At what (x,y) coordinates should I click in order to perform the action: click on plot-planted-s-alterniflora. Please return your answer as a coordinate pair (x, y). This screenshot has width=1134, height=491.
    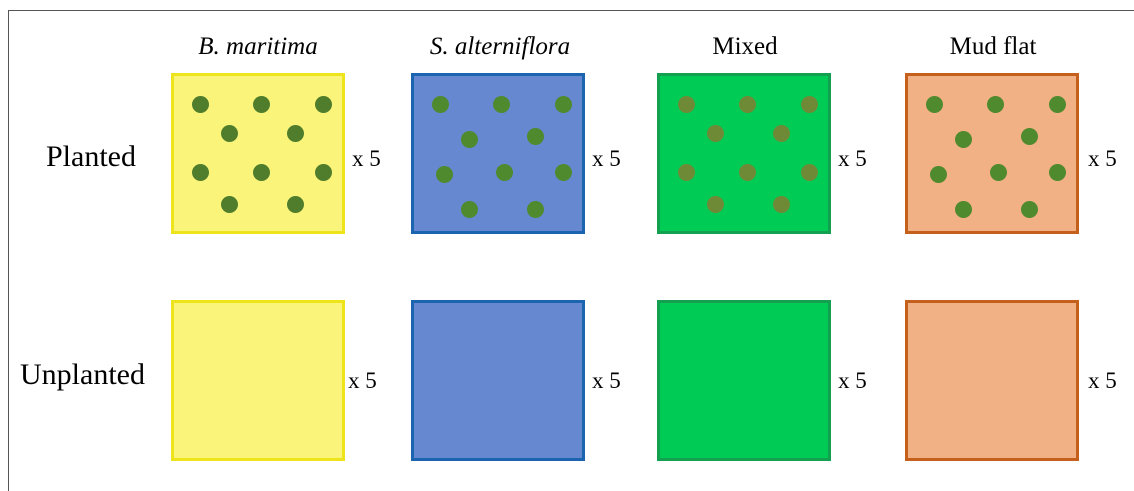
    Looking at the image, I should click on (498, 153).